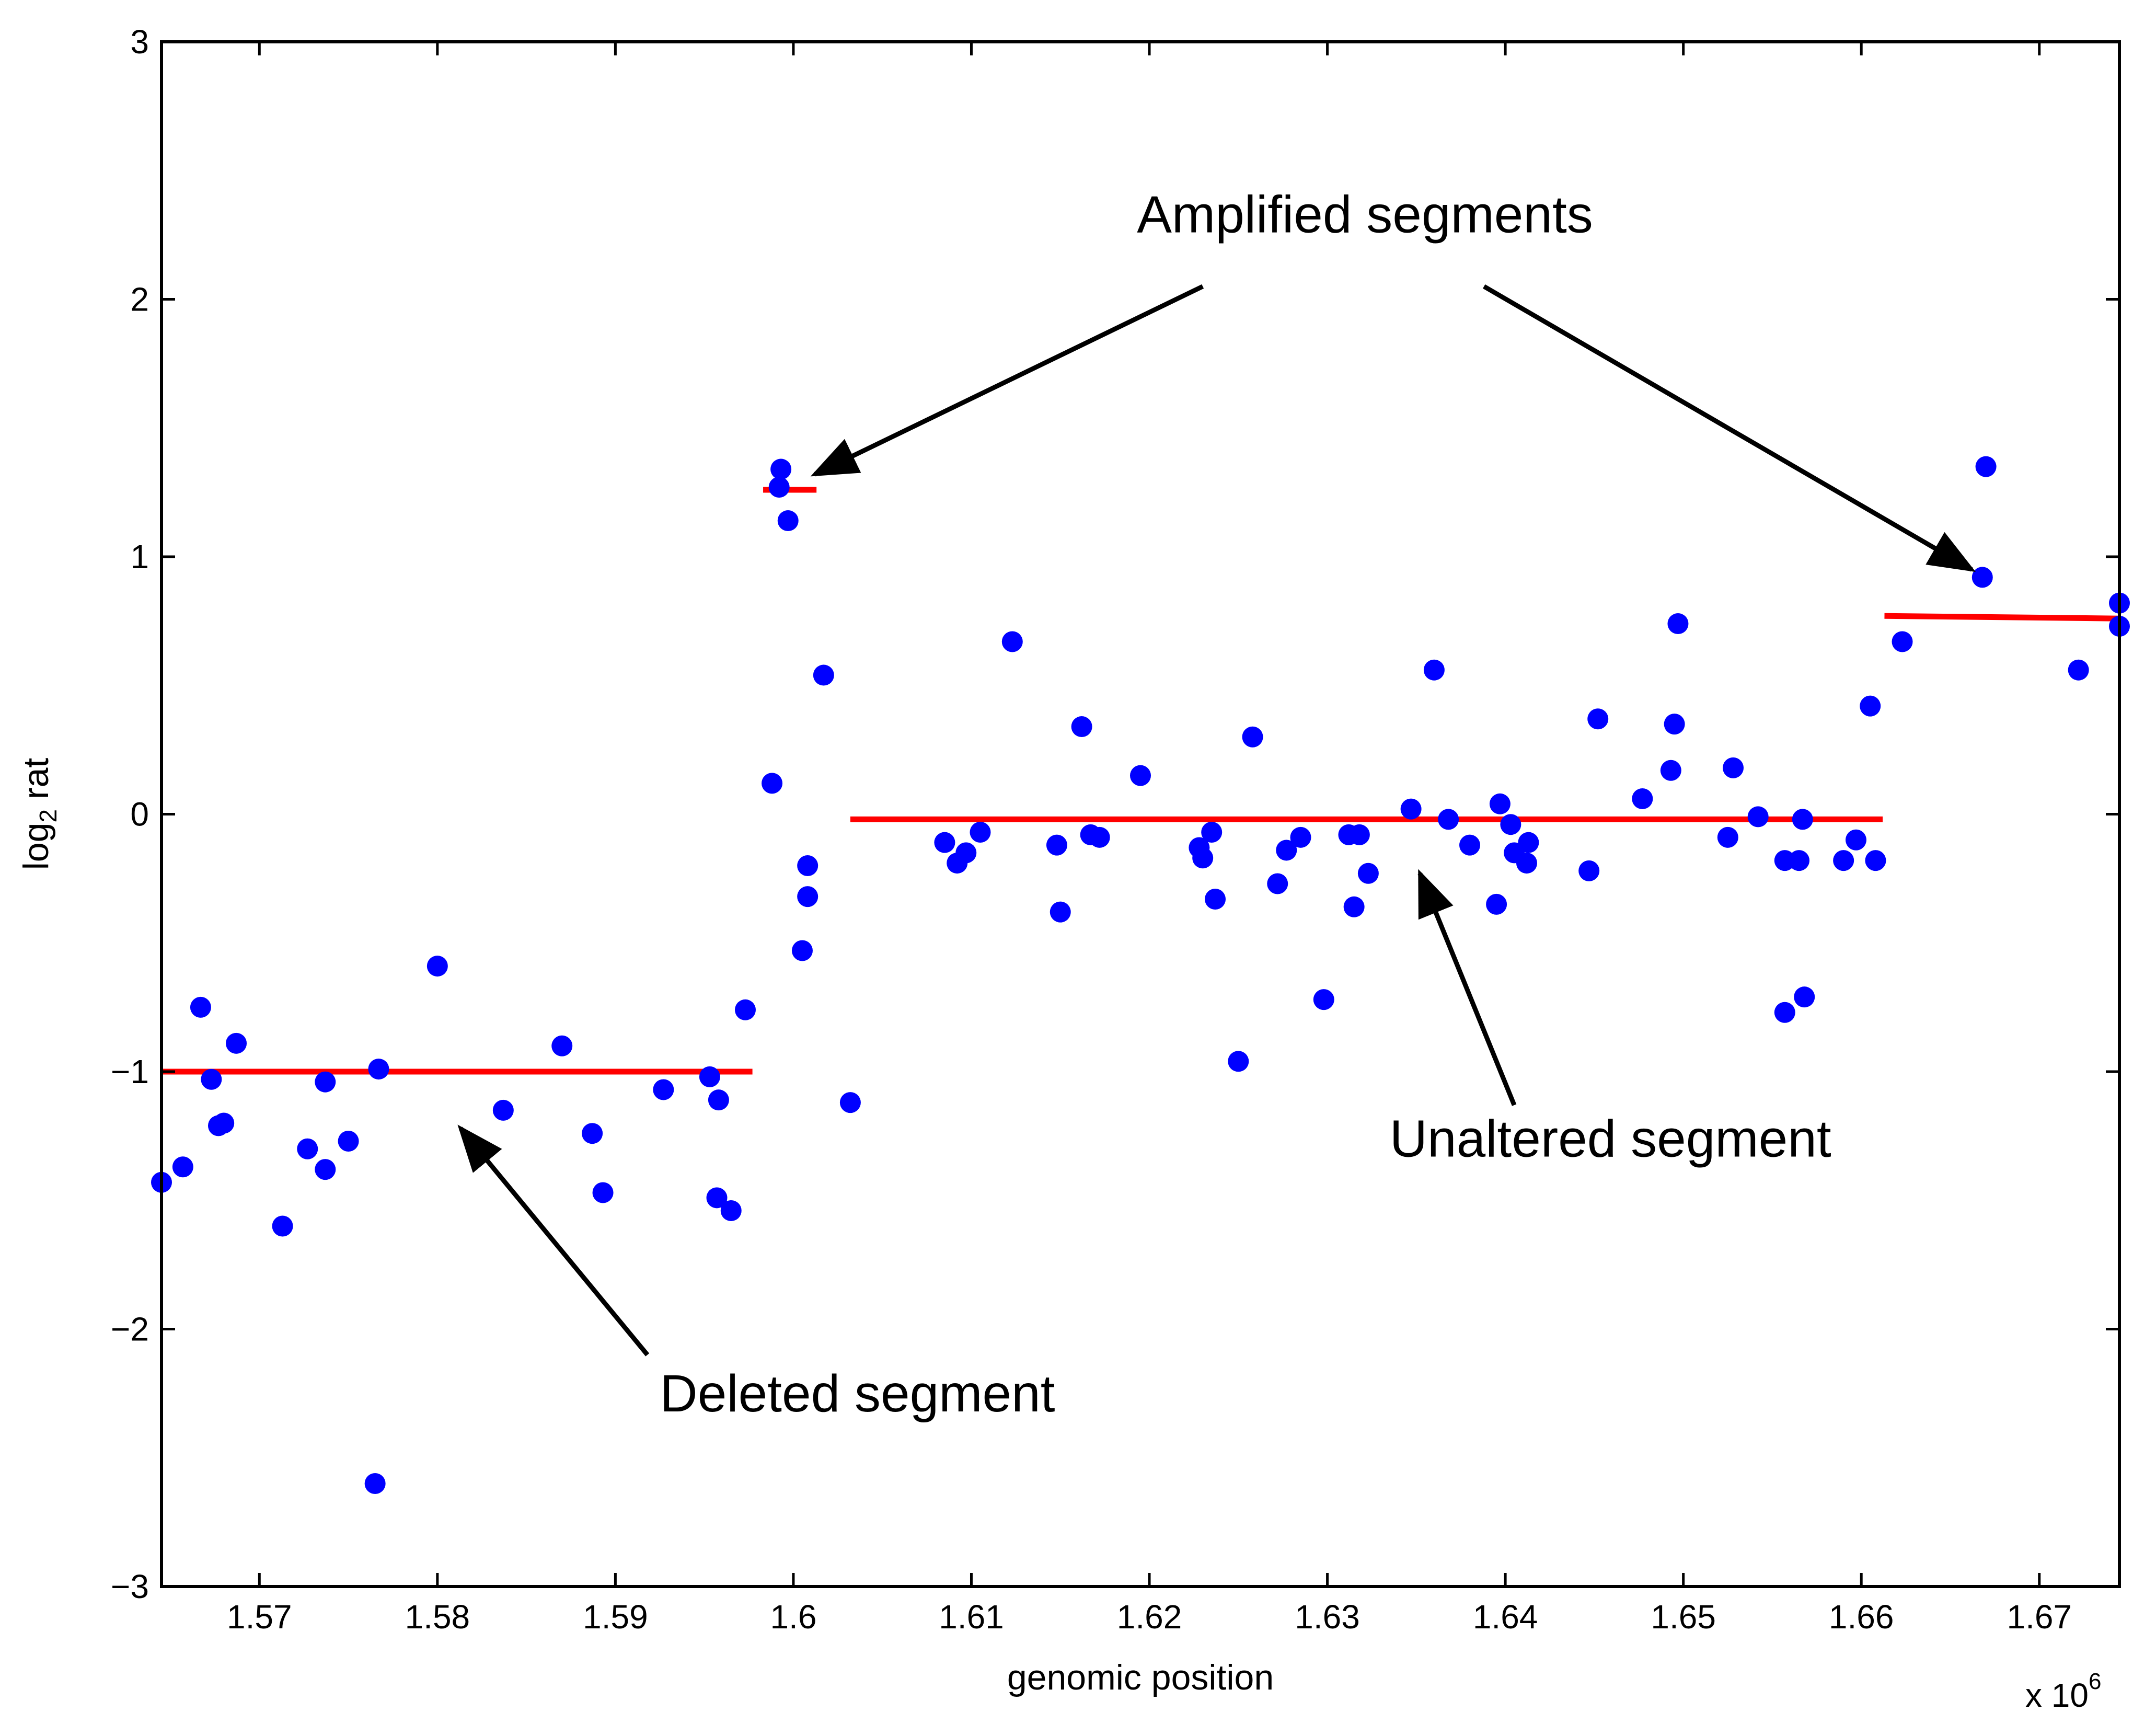 This screenshot has width=2156, height=1712. I want to click on y-tick-label-3: 0, so click(139, 815).